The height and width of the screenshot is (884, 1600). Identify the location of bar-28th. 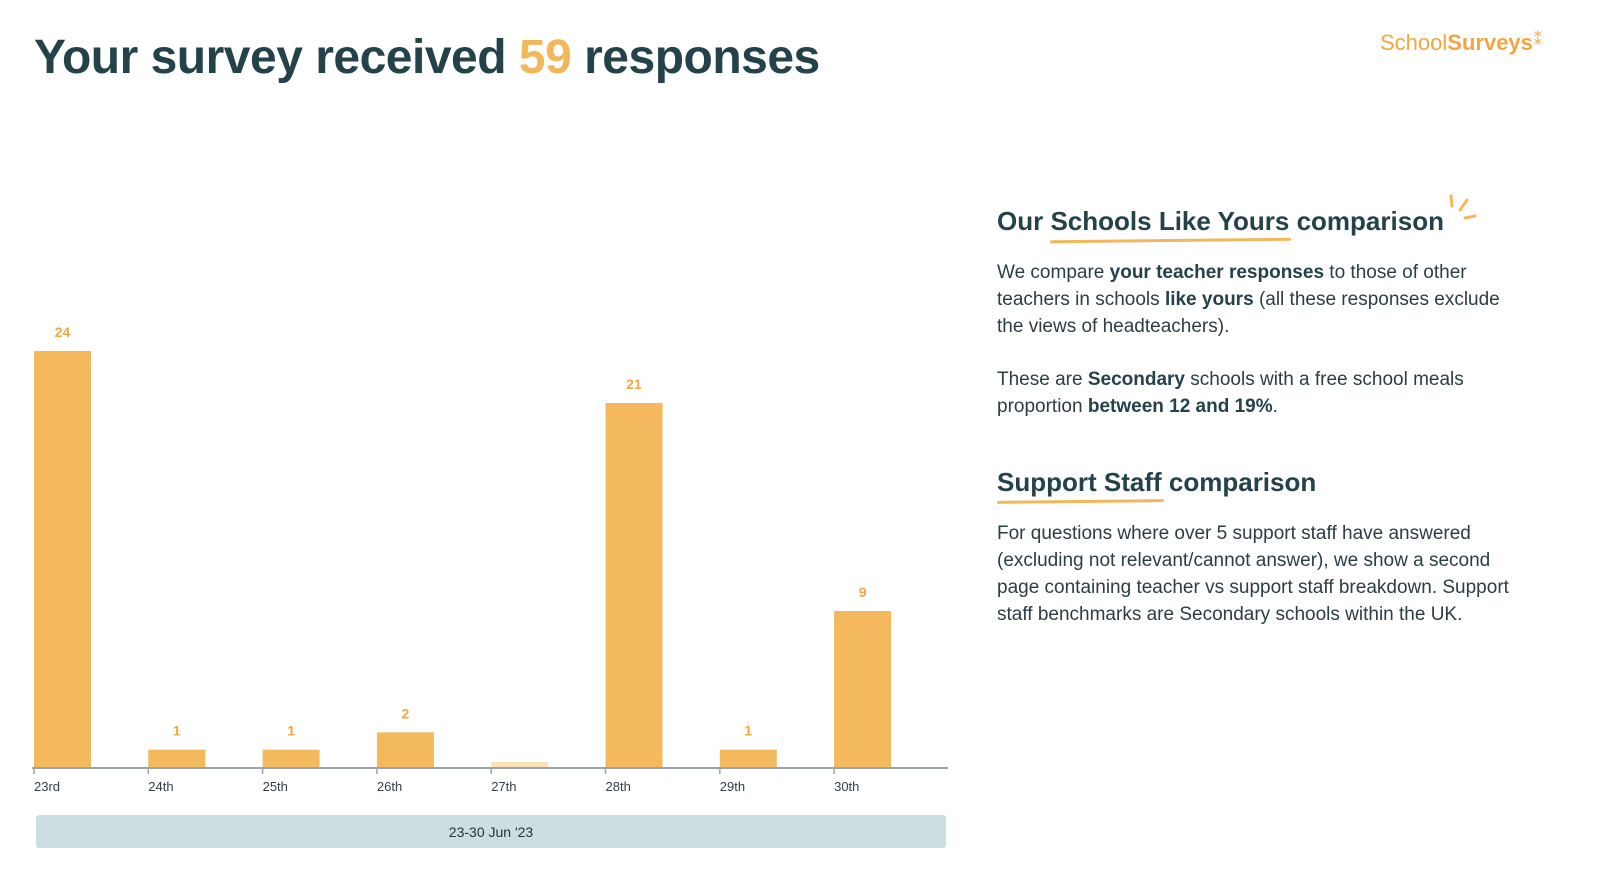
(634, 585).